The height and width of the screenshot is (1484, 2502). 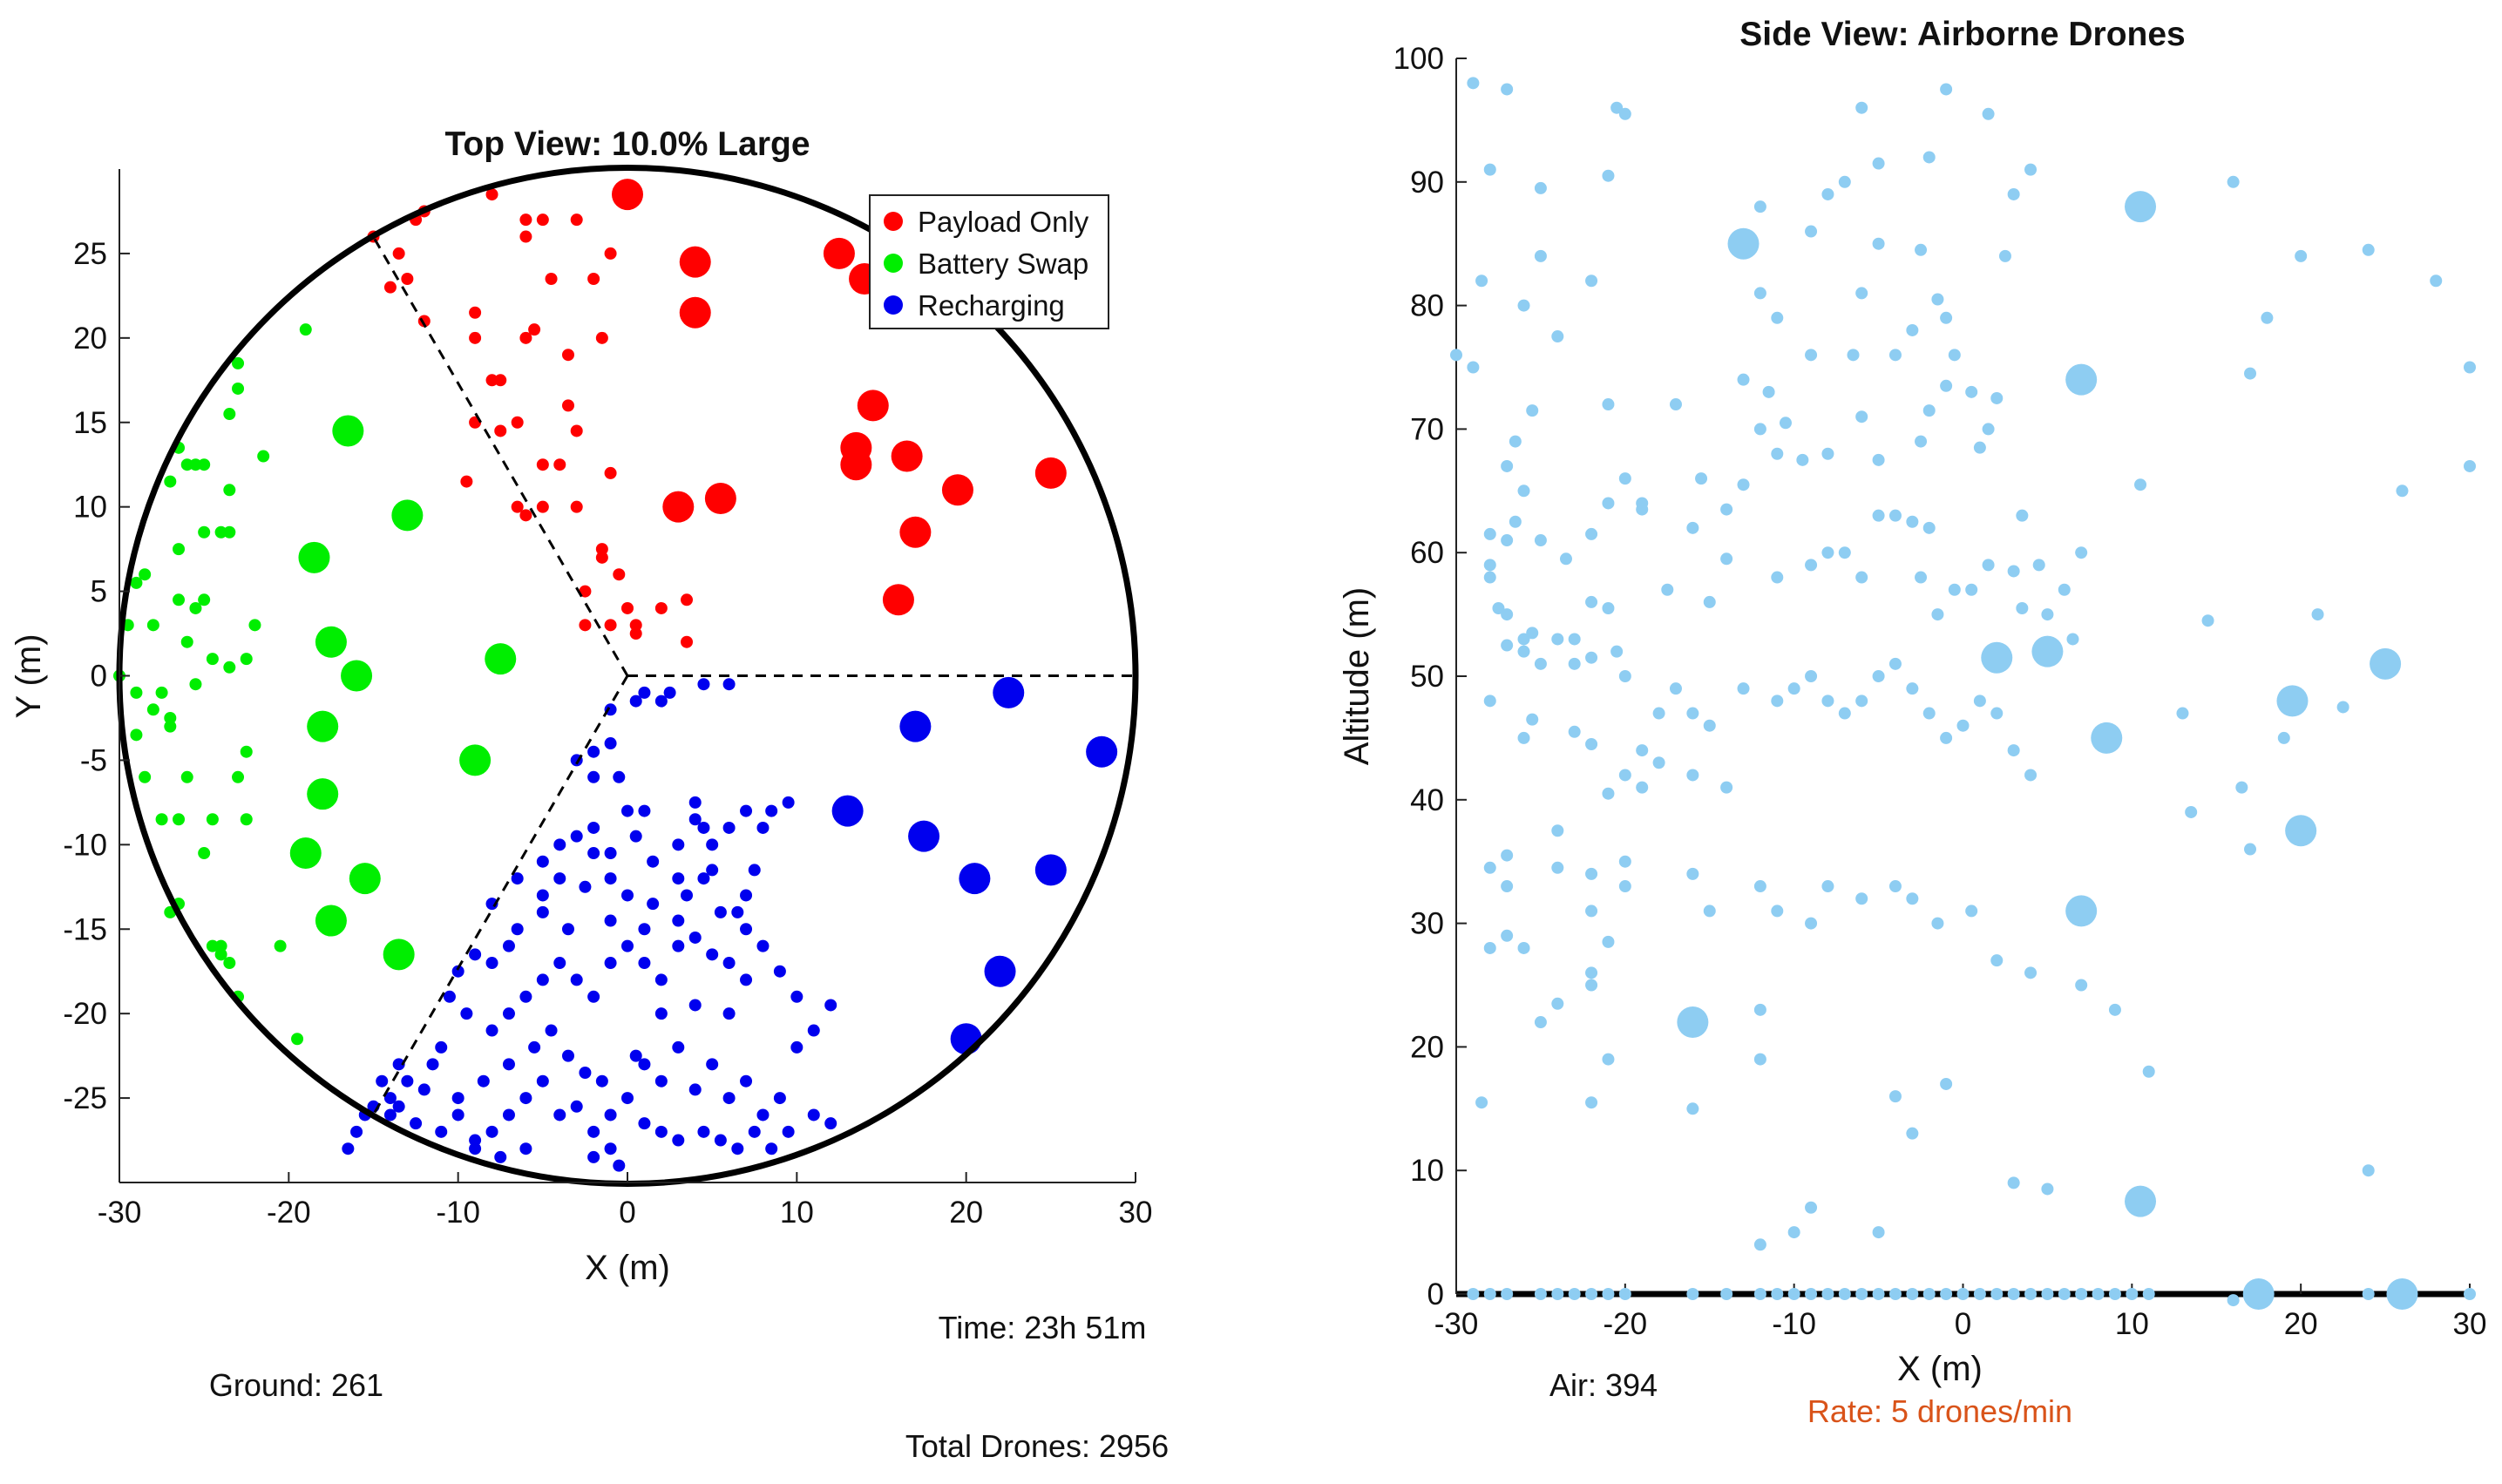 What do you see at coordinates (1427, 677) in the screenshot?
I see `side-y-tick-label: 50` at bounding box center [1427, 677].